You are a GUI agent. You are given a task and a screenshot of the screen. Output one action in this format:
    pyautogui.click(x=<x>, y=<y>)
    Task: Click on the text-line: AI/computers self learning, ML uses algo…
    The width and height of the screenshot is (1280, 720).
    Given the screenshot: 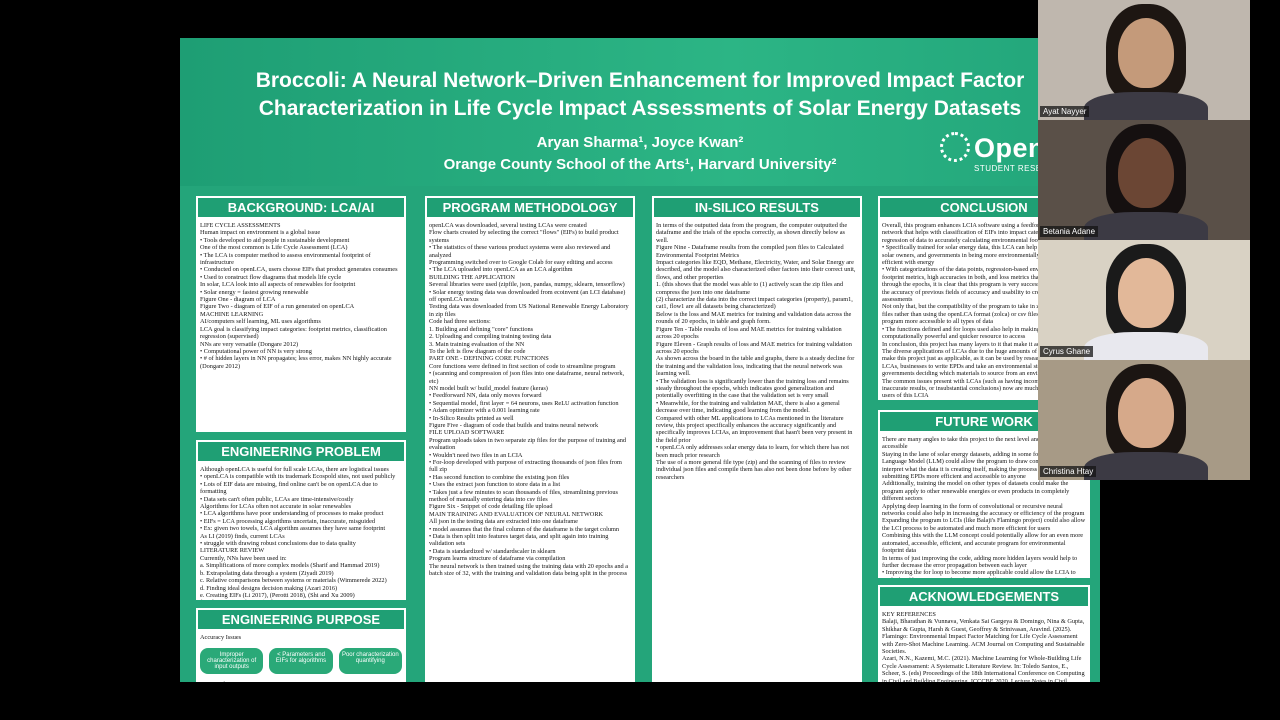 What is the action you would take?
    pyautogui.click(x=260, y=322)
    